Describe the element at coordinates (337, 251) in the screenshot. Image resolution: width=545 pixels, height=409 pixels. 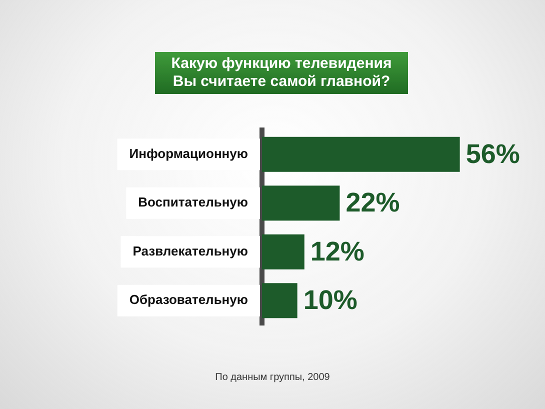
I see `data-label: 12%` at that location.